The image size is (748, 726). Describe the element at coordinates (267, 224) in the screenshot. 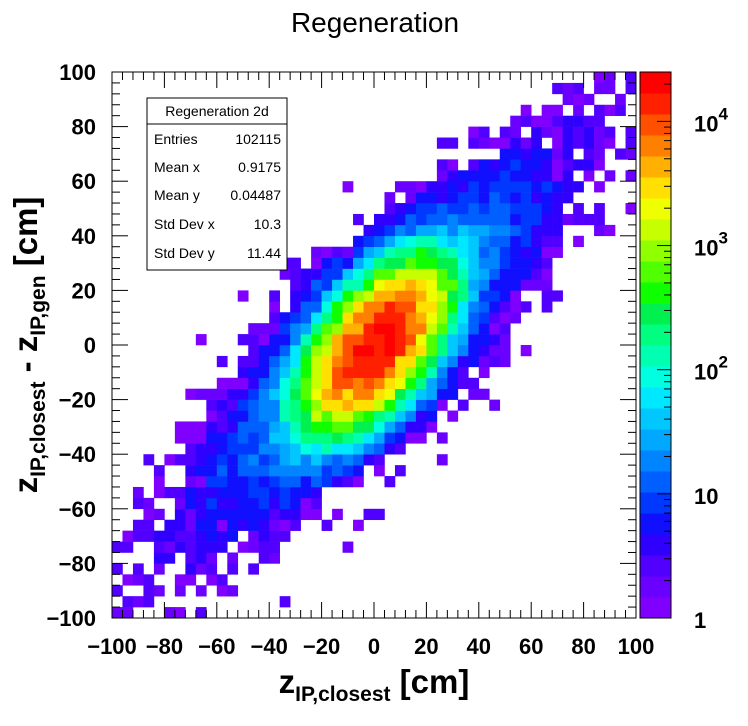

I see `stats-value-std-x: 10.3` at that location.